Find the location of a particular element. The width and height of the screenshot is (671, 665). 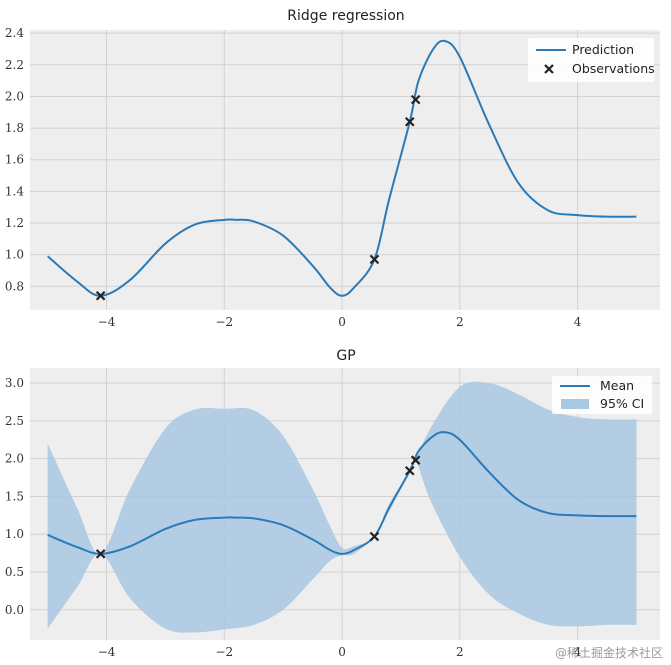

ridge-xtick-label: 0 is located at coordinates (342, 322).